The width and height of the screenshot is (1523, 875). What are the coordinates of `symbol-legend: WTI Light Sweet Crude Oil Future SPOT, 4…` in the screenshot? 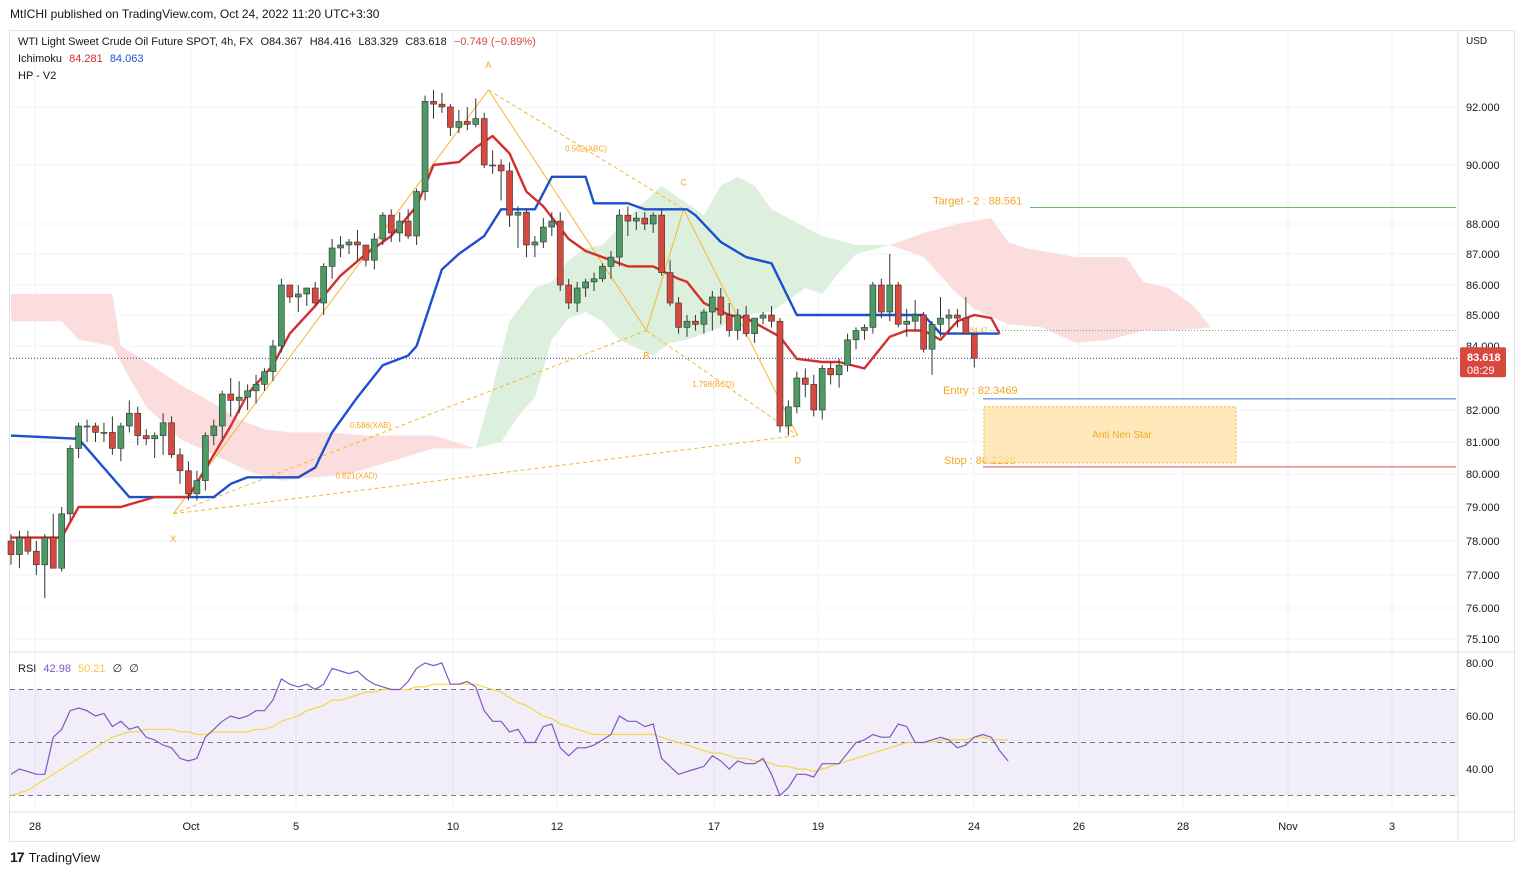 It's located at (277, 42).